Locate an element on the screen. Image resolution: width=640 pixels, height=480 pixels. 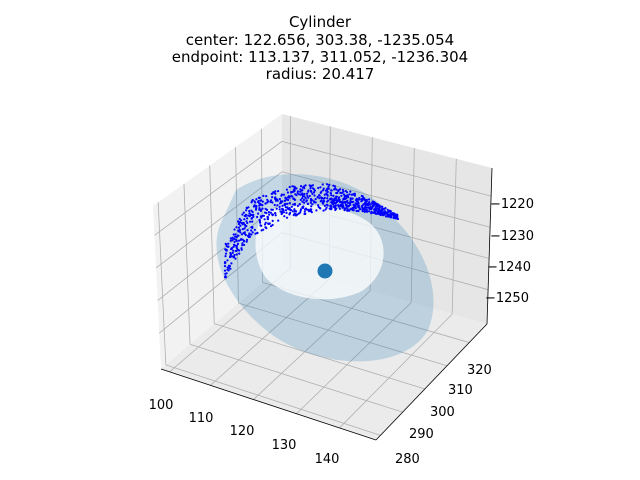
title-line-4: radius: 20.417 is located at coordinates (320, 74).